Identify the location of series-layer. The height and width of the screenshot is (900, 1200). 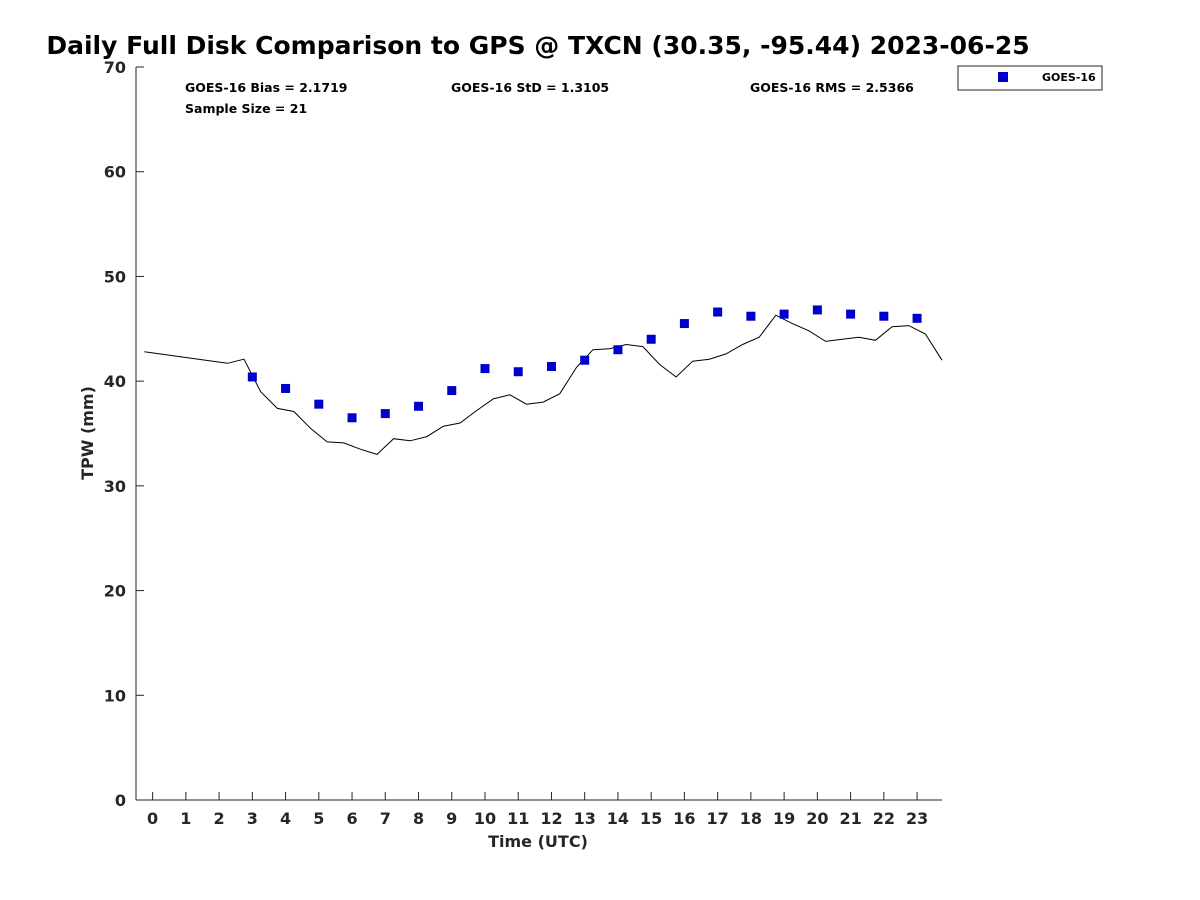
(543, 380).